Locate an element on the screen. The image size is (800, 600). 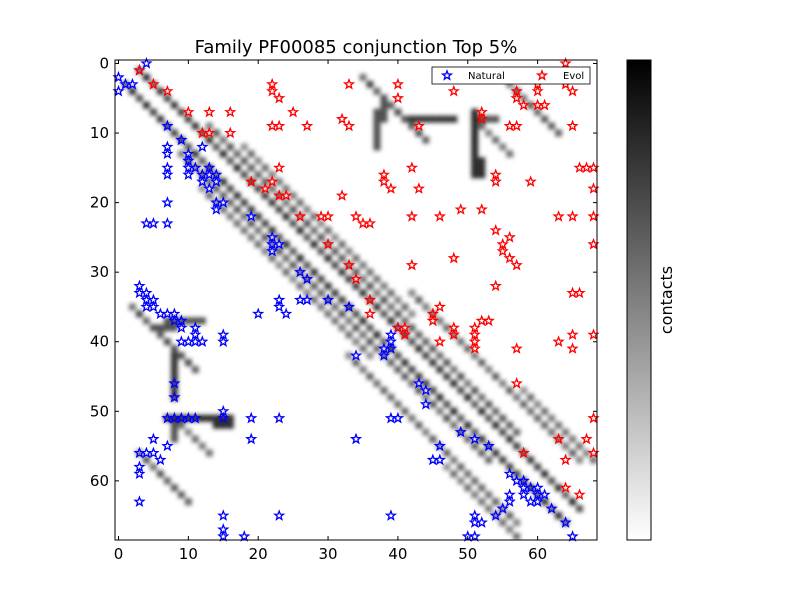
x-tick-label: 40 is located at coordinates (397, 554).